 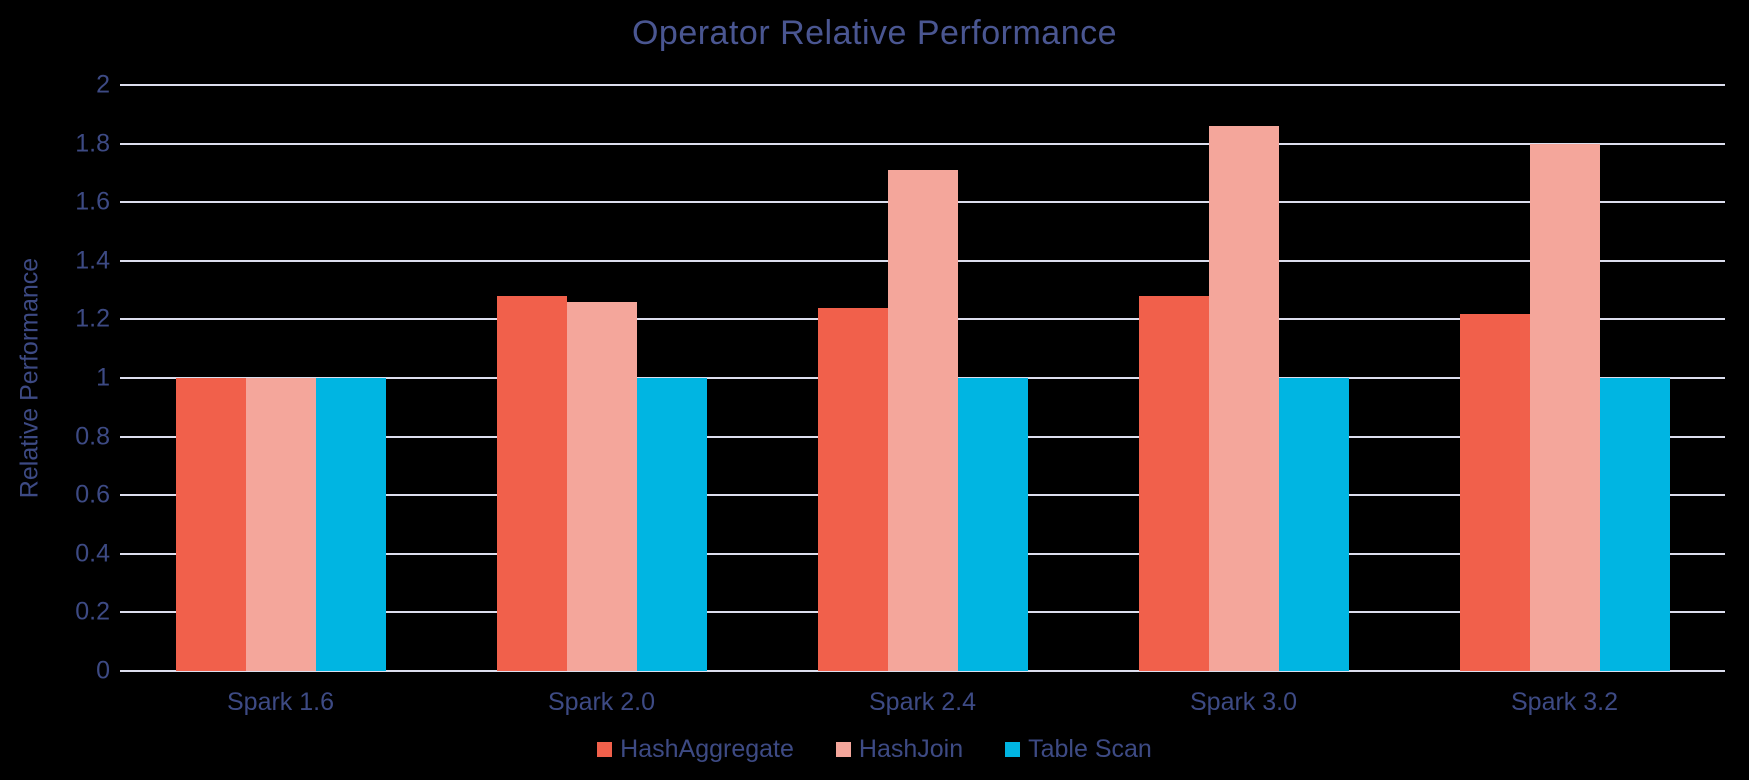 What do you see at coordinates (92, 260) in the screenshot?
I see `y-tick-label-1-4: 1.4` at bounding box center [92, 260].